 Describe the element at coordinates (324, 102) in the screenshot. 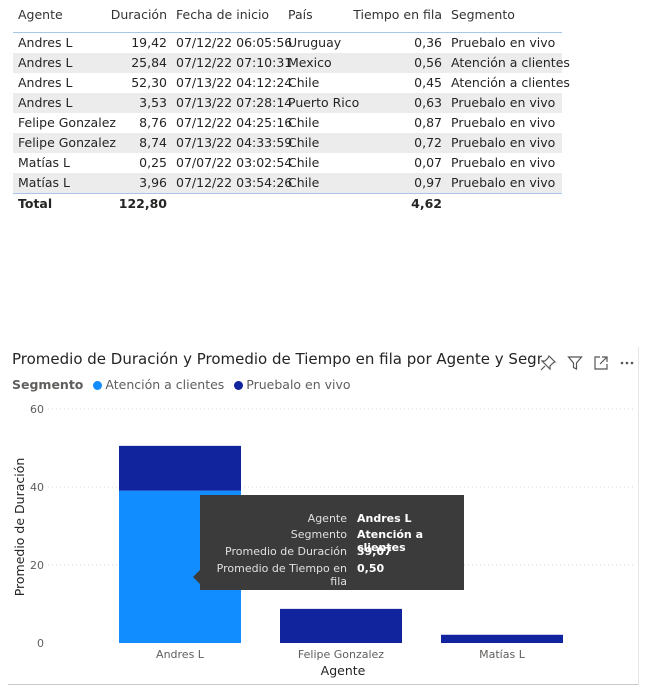

I see `cell-pais: Puerto Rico` at that location.